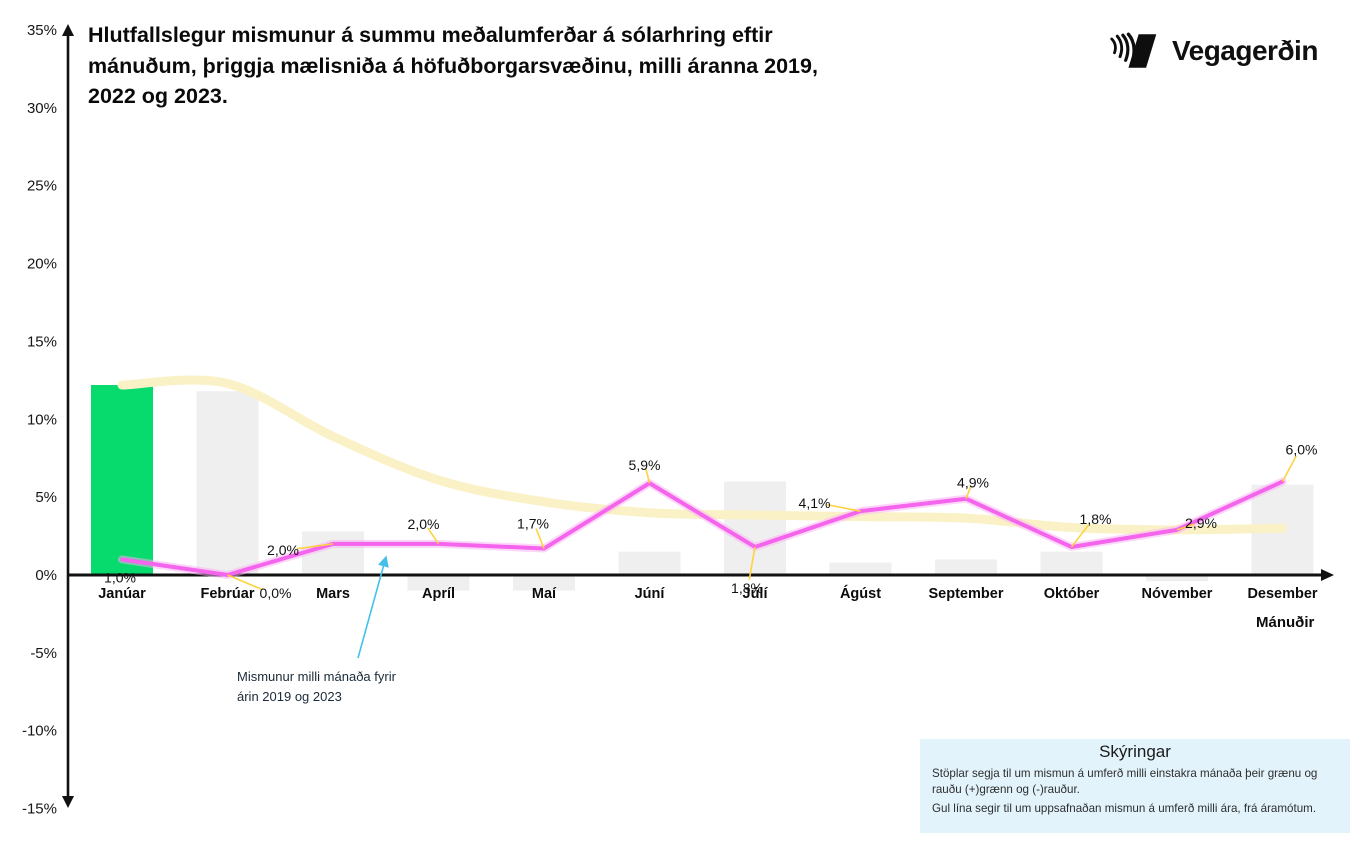 The height and width of the screenshot is (847, 1365). Describe the element at coordinates (42, 186) in the screenshot. I see `y-tick-label: 25%` at that location.